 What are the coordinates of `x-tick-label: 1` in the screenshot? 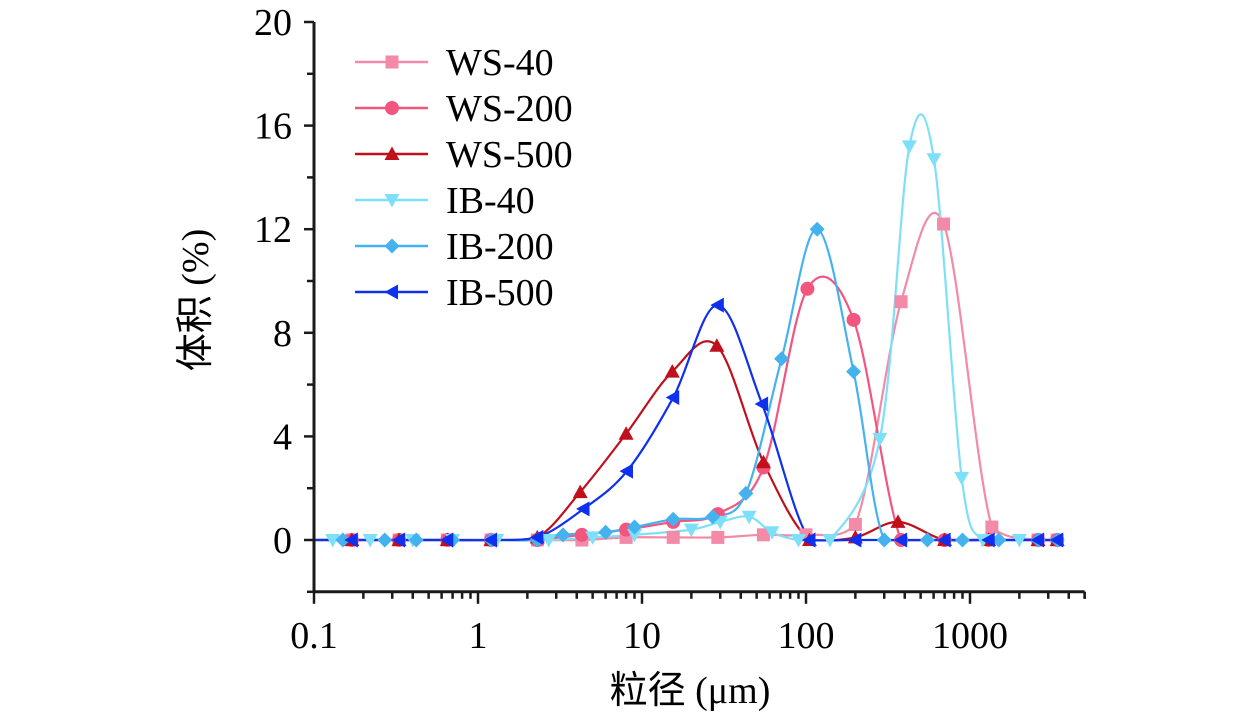 It's located at (478, 636).